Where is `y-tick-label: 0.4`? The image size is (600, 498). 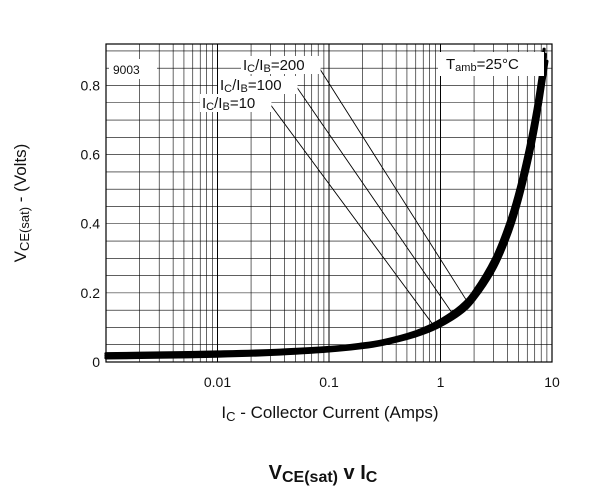
y-tick-label: 0.4 is located at coordinates (91, 224).